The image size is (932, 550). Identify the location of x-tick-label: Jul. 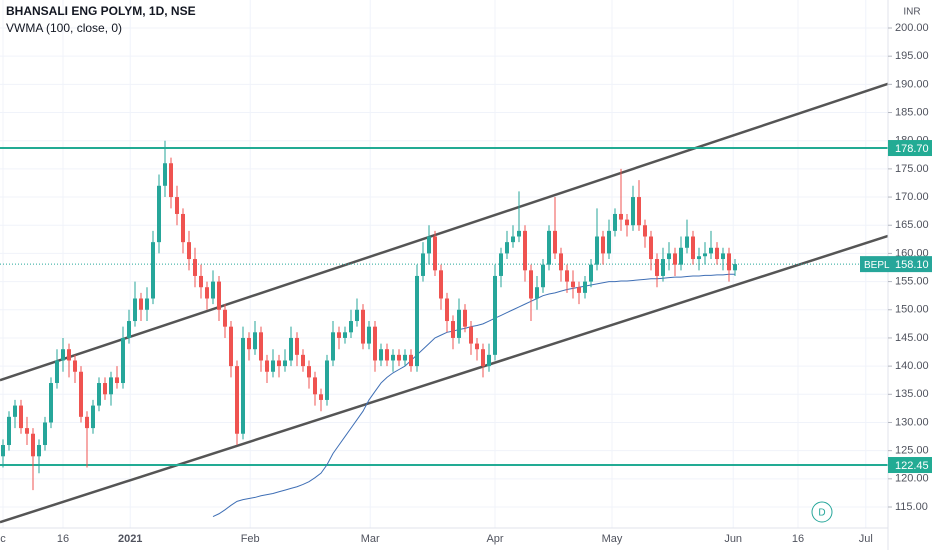
(866, 539).